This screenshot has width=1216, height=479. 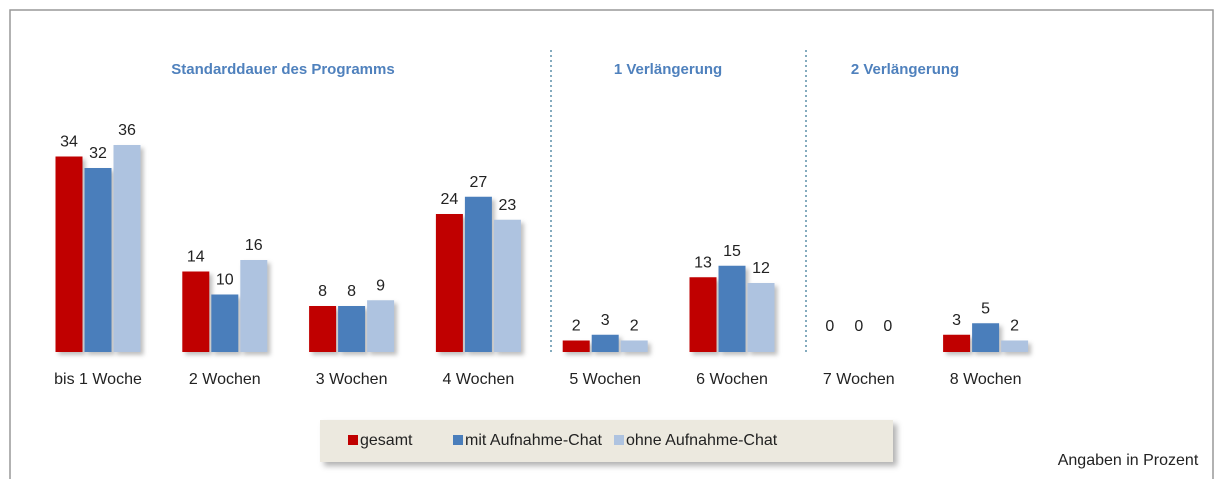 I want to click on legend-label: mit Aufnahme-Chat, so click(x=534, y=440).